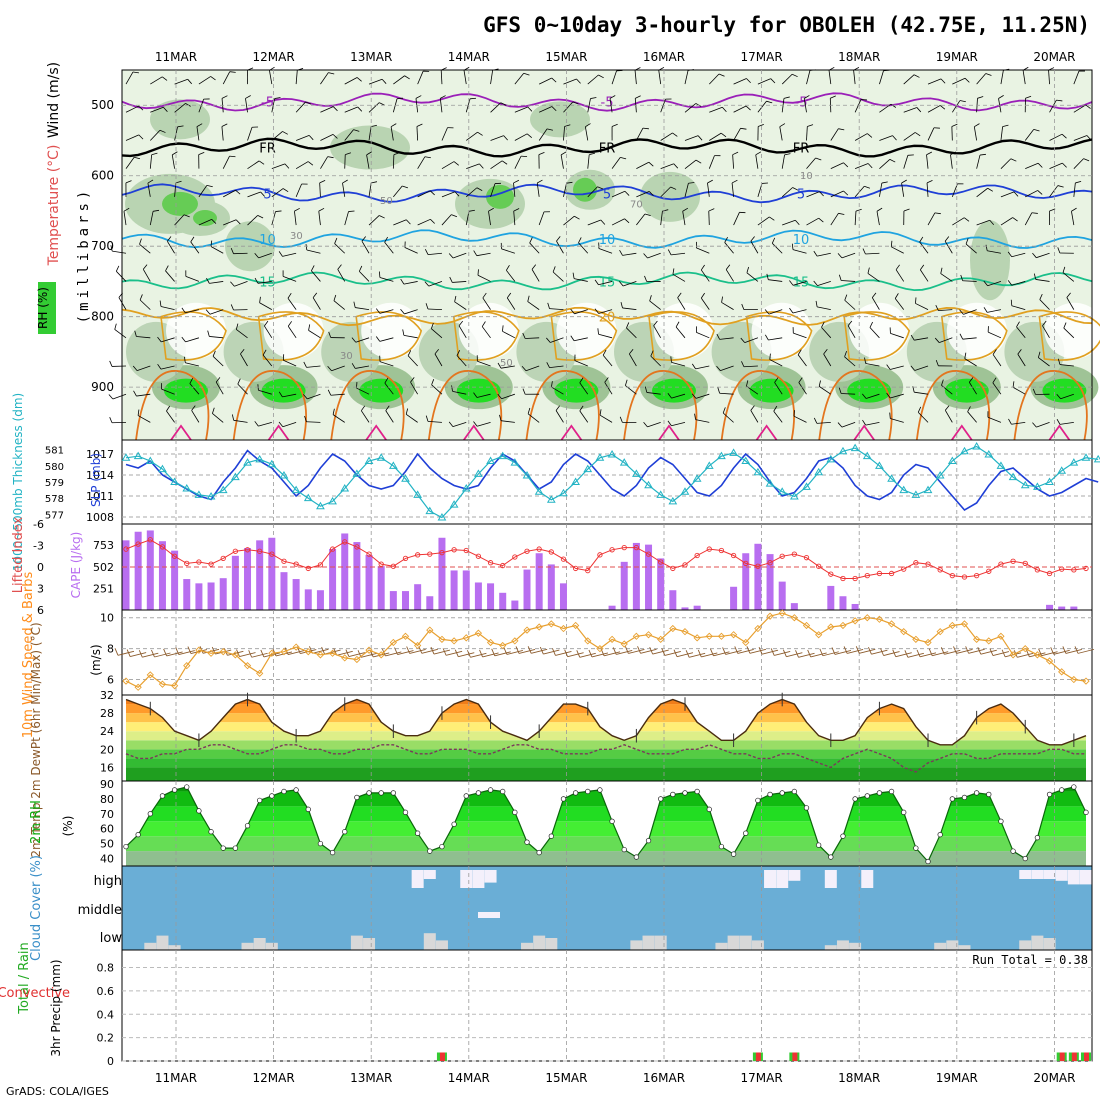 This screenshot has height=1100, width=1100. Describe the element at coordinates (371, 1078) in the screenshot. I see `bottom-date-label: 13MAR` at that location.